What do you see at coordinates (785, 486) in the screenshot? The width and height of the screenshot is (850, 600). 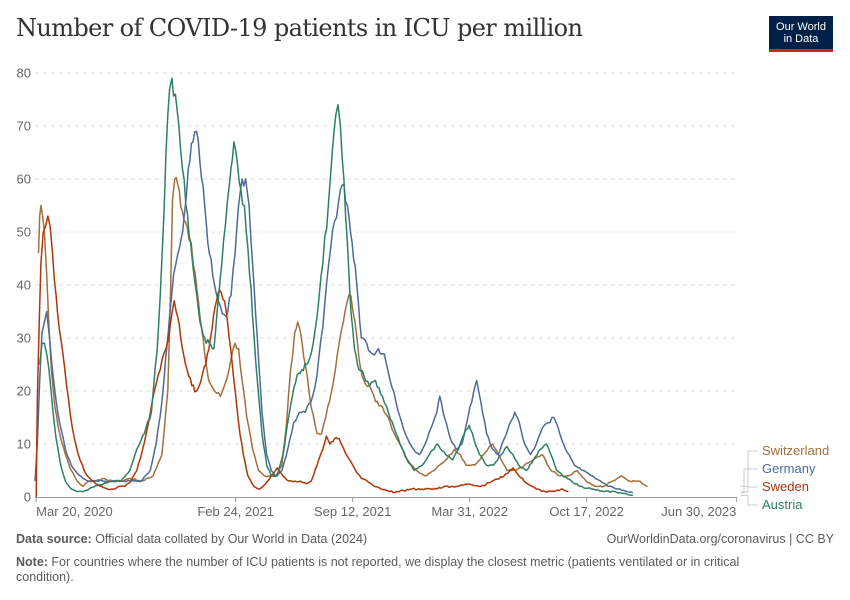 I see `legend-label-sweden: Sweden` at bounding box center [785, 486].